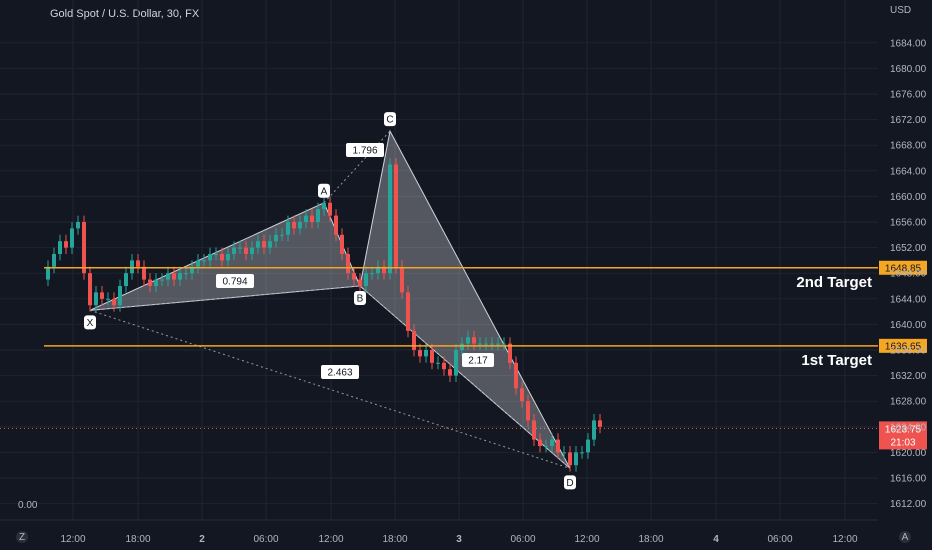 Image resolution: width=932 pixels, height=550 pixels. Describe the element at coordinates (72, 539) in the screenshot. I see `time-tick-label: 12:00` at that location.